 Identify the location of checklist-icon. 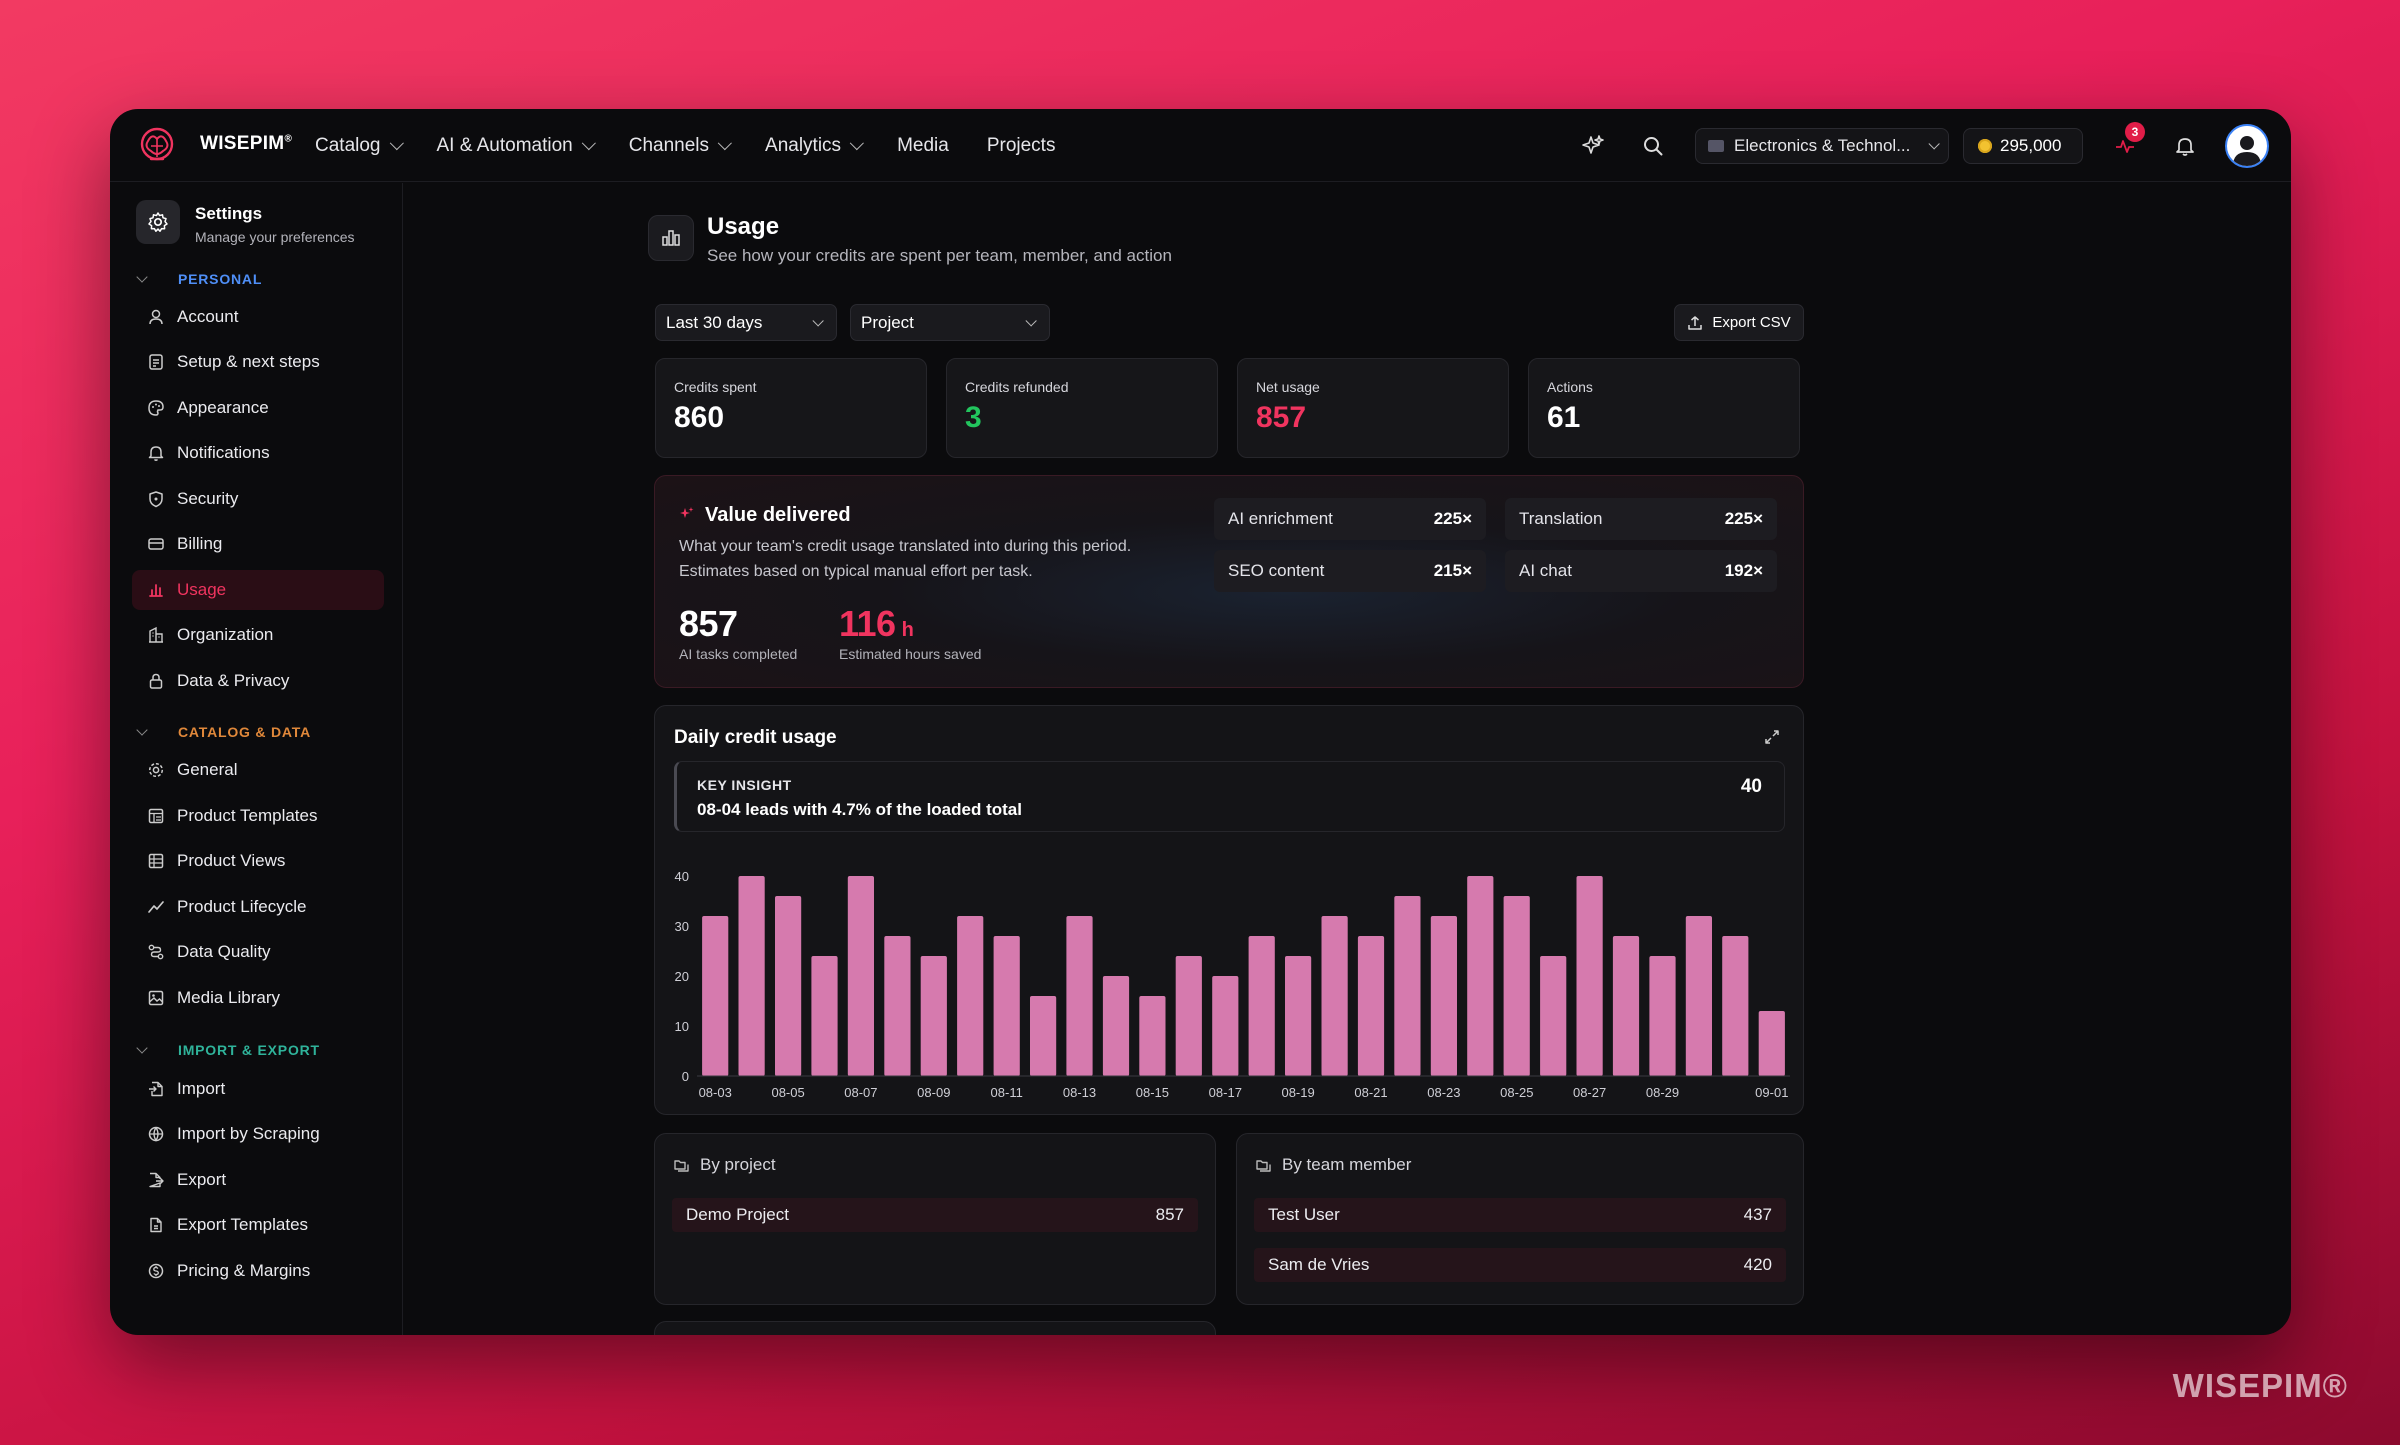
(156, 362).